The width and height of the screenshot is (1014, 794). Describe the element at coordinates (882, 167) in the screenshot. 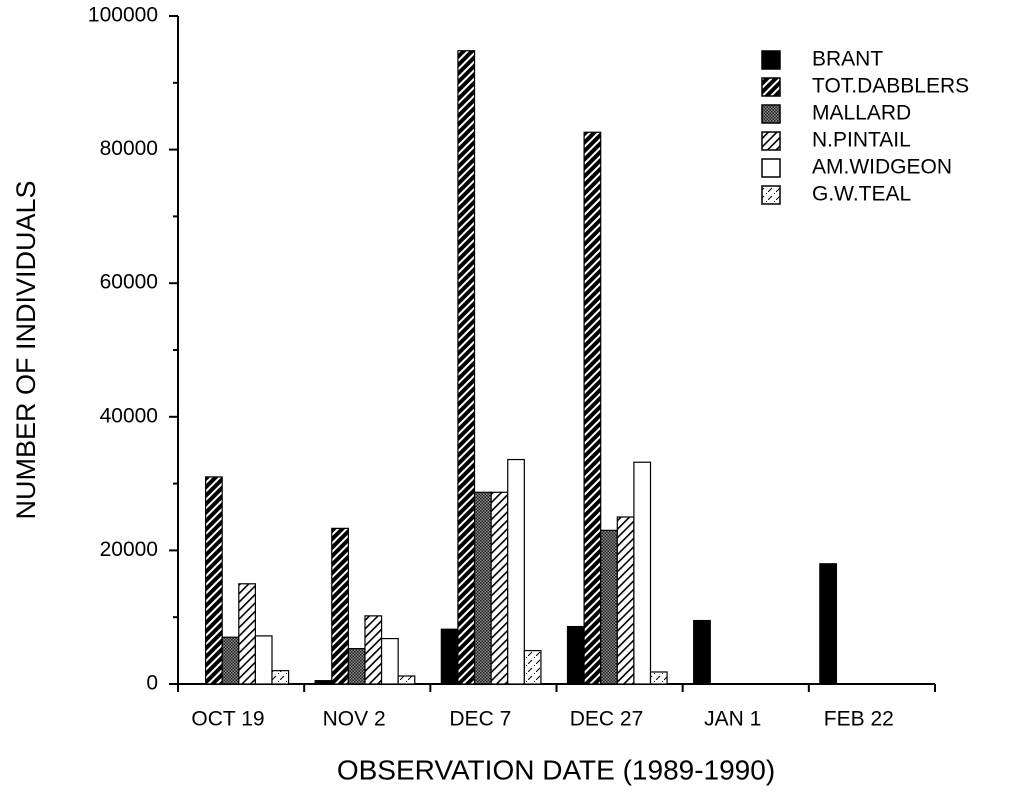

I see `legend-label: AM.WIDGEON` at that location.